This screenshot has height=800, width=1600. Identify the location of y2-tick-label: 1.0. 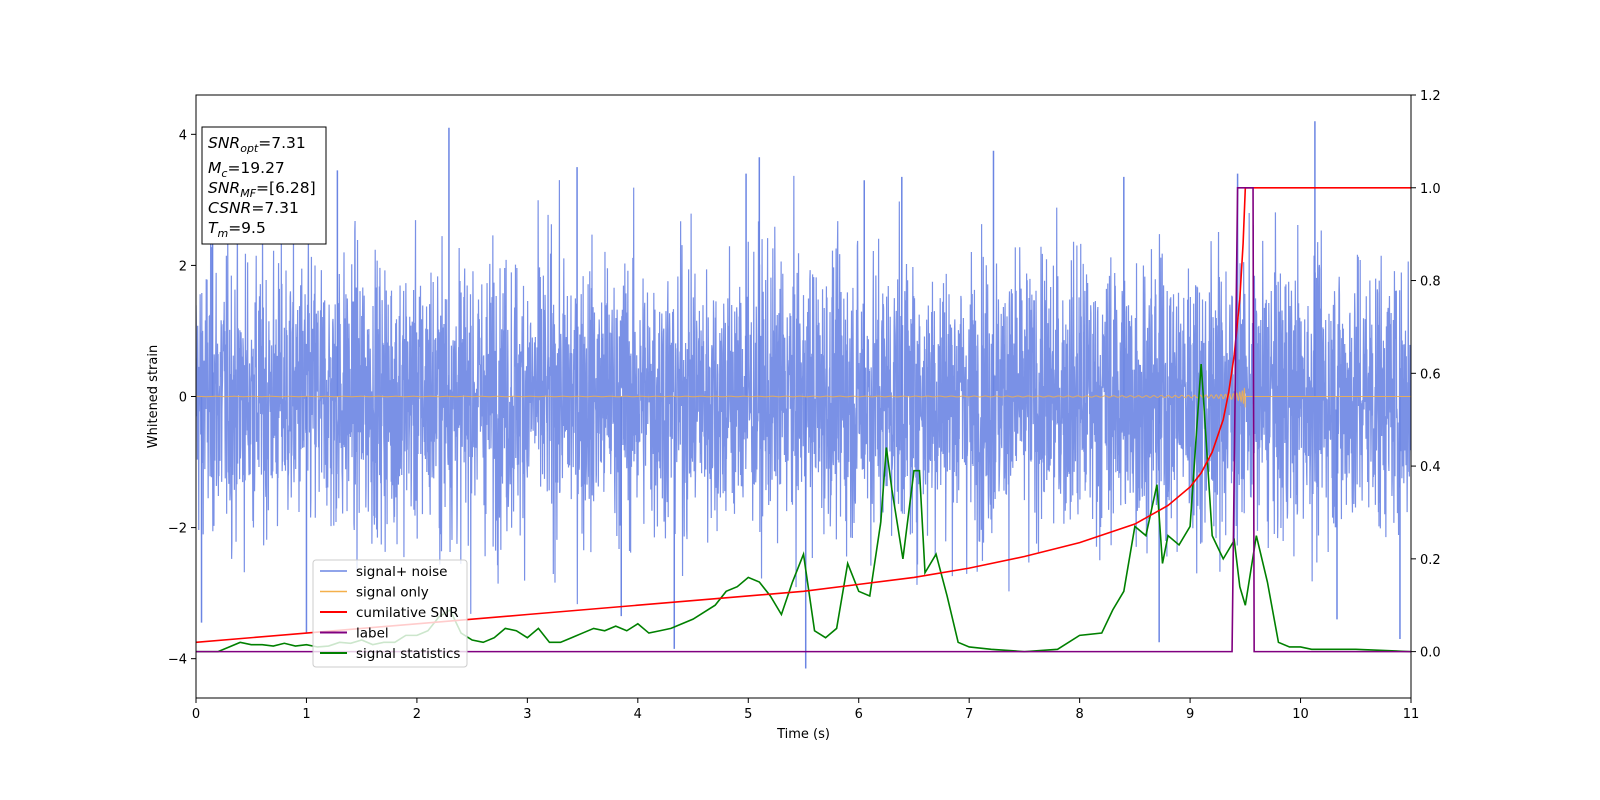
(1430, 189).